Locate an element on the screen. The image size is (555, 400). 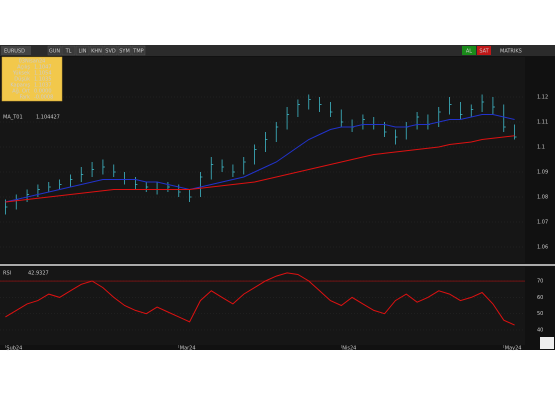
toolbar-button-label: KHN is located at coordinates (96, 52).